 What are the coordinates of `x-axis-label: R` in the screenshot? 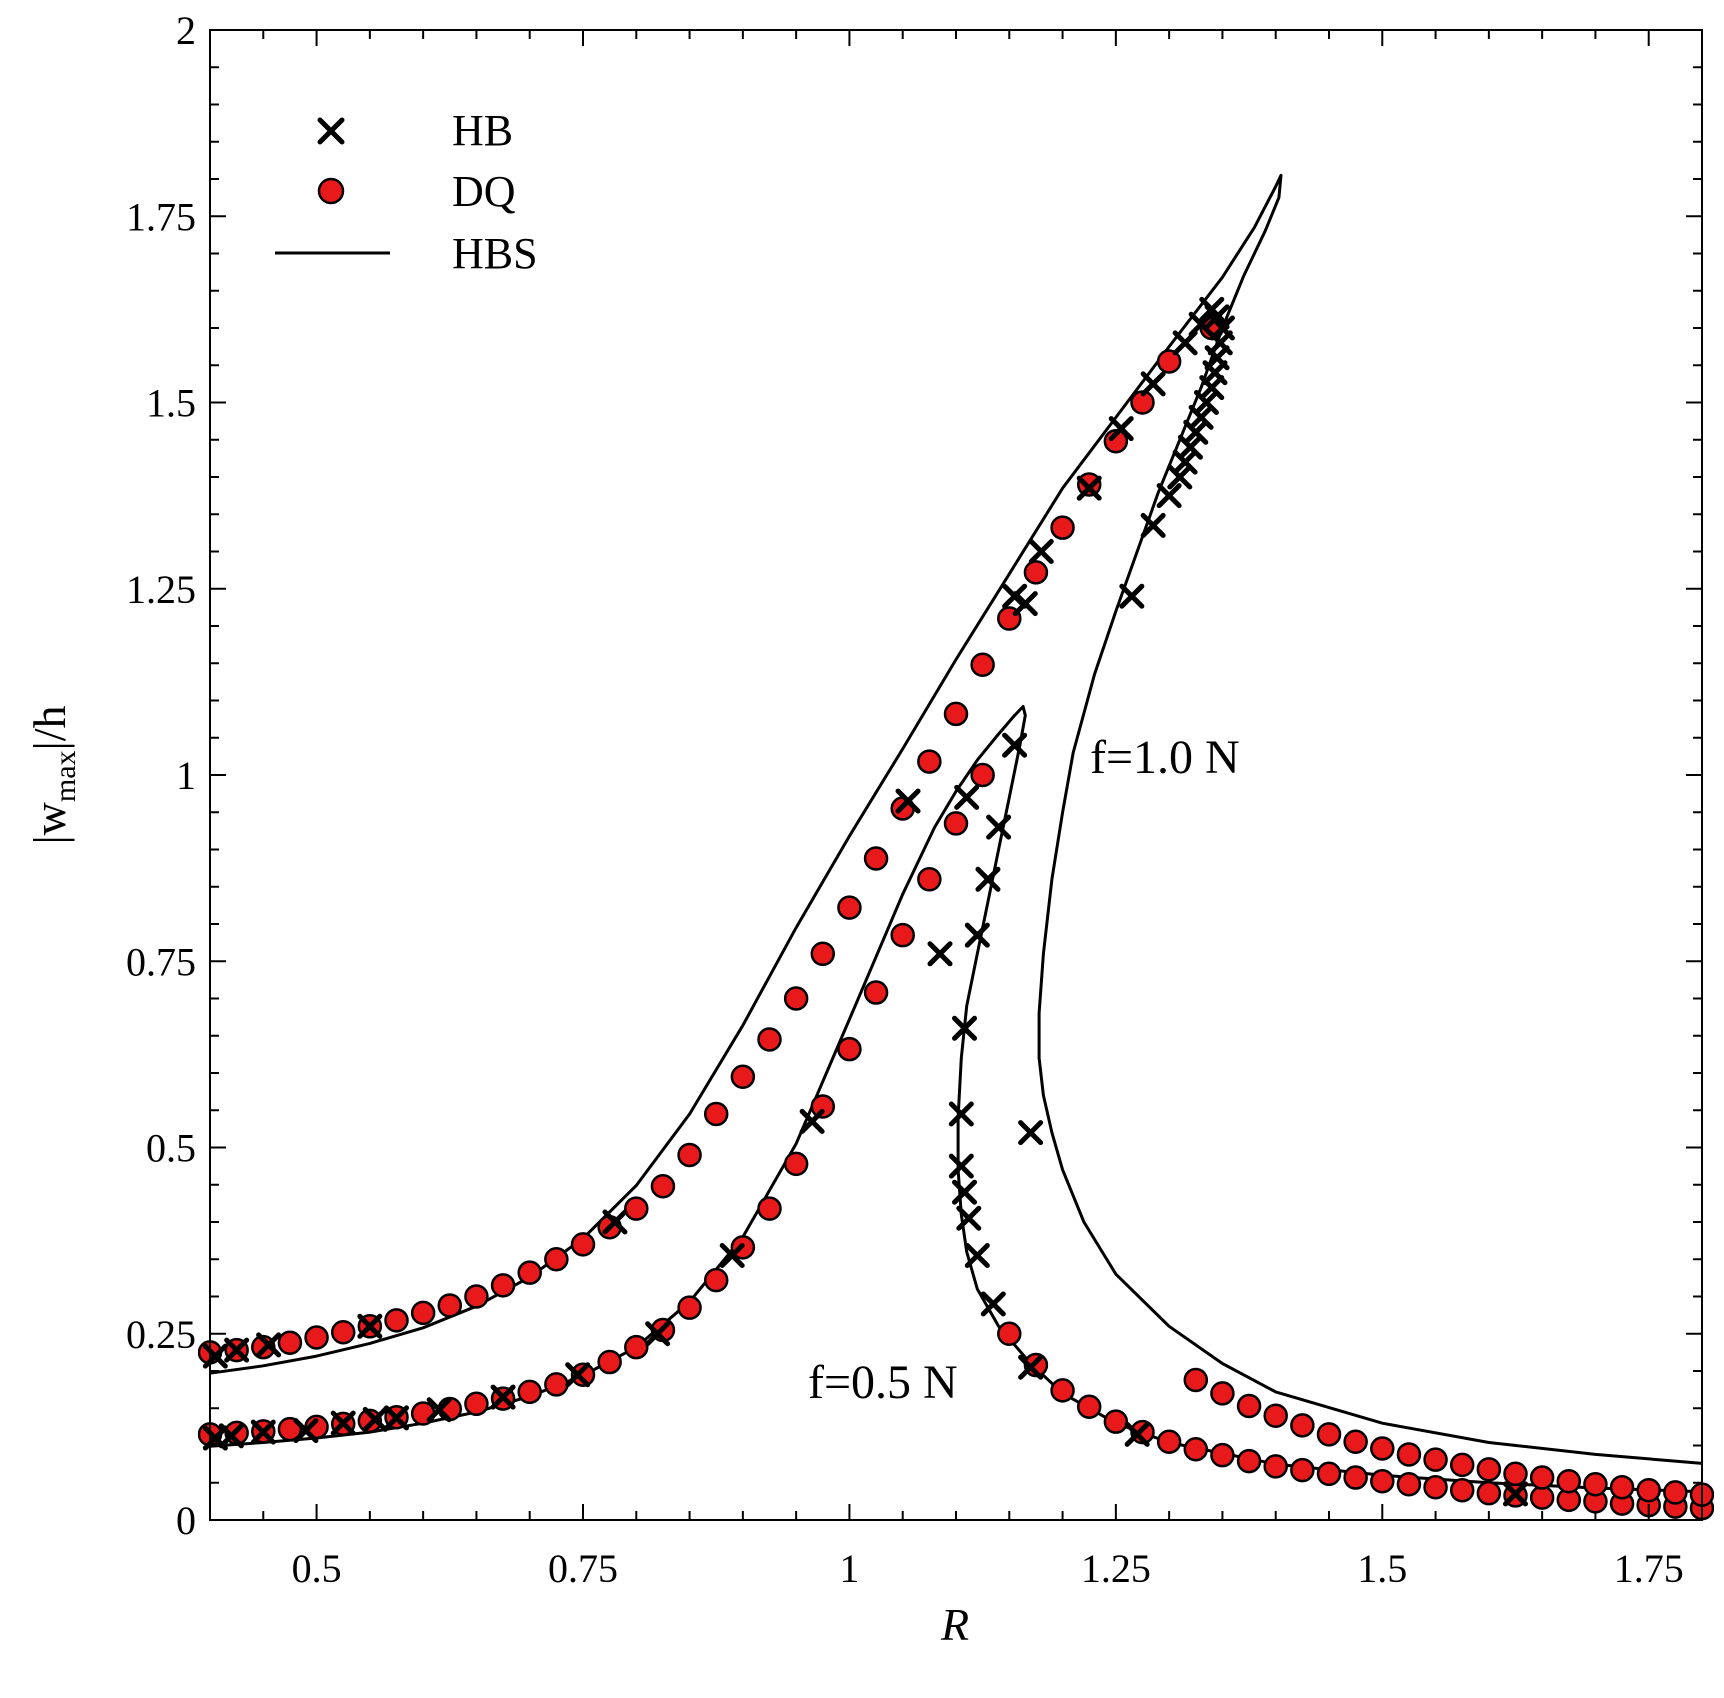 It's located at (954, 1624).